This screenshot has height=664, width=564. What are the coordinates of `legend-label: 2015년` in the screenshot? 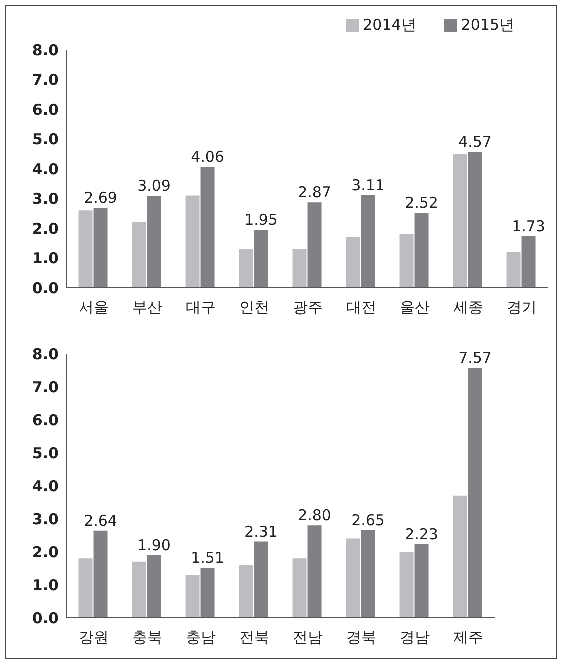 It's located at (487, 25).